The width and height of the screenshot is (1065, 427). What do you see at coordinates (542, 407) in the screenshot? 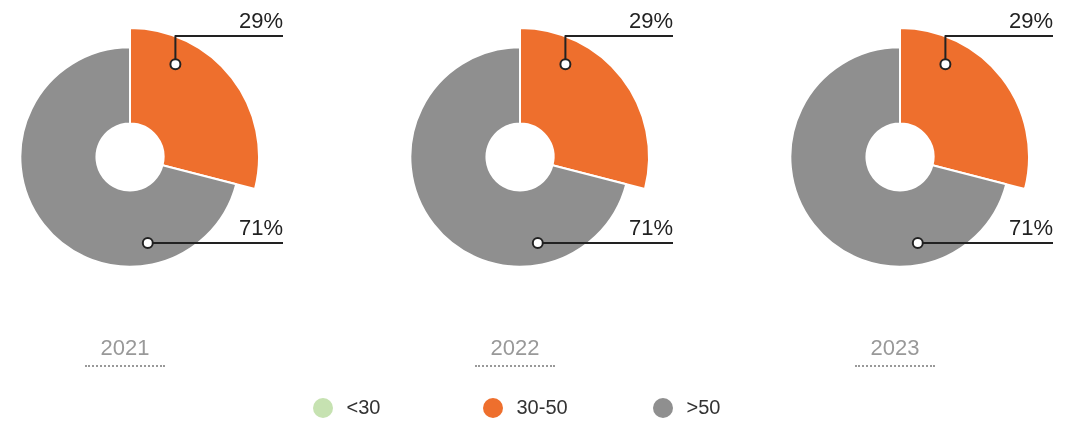
I see `legend-label: 30-50` at bounding box center [542, 407].